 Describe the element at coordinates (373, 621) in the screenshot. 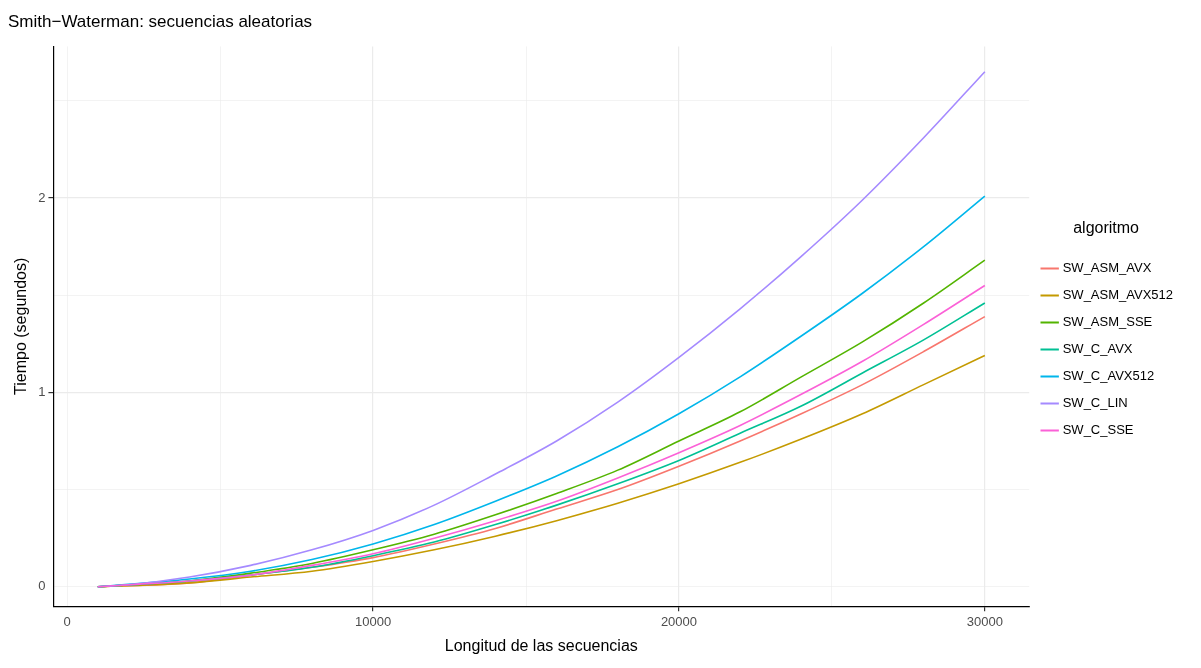

I see `x-tick-label: 10000` at that location.